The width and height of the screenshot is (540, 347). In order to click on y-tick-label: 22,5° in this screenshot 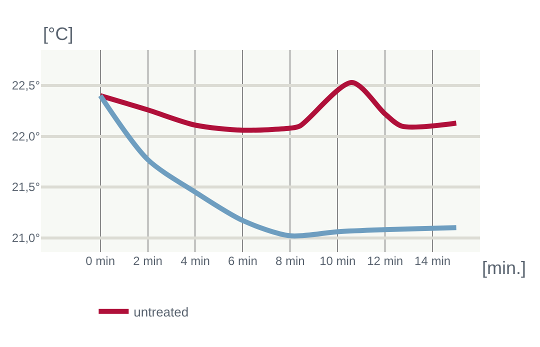, I will do `click(26, 85)`.